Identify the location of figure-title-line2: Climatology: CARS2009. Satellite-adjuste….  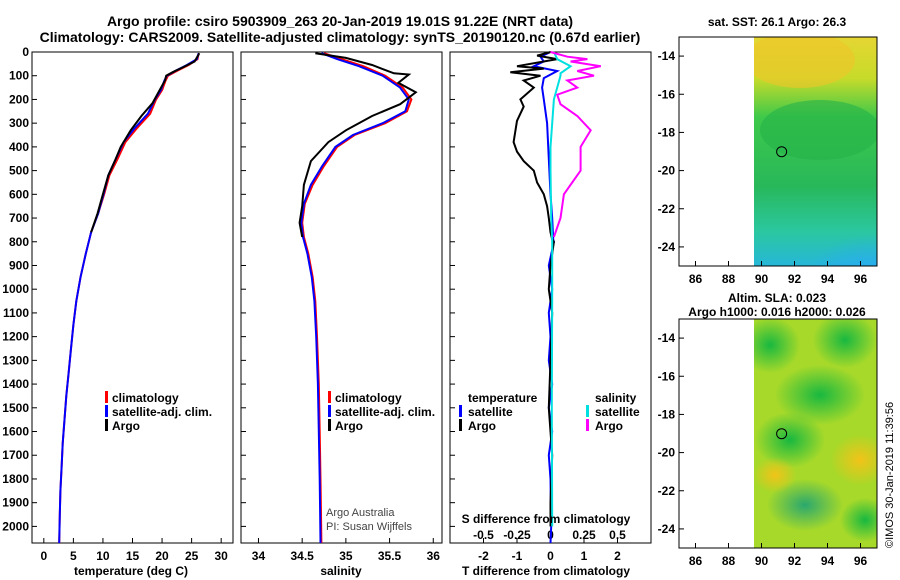
(340, 37).